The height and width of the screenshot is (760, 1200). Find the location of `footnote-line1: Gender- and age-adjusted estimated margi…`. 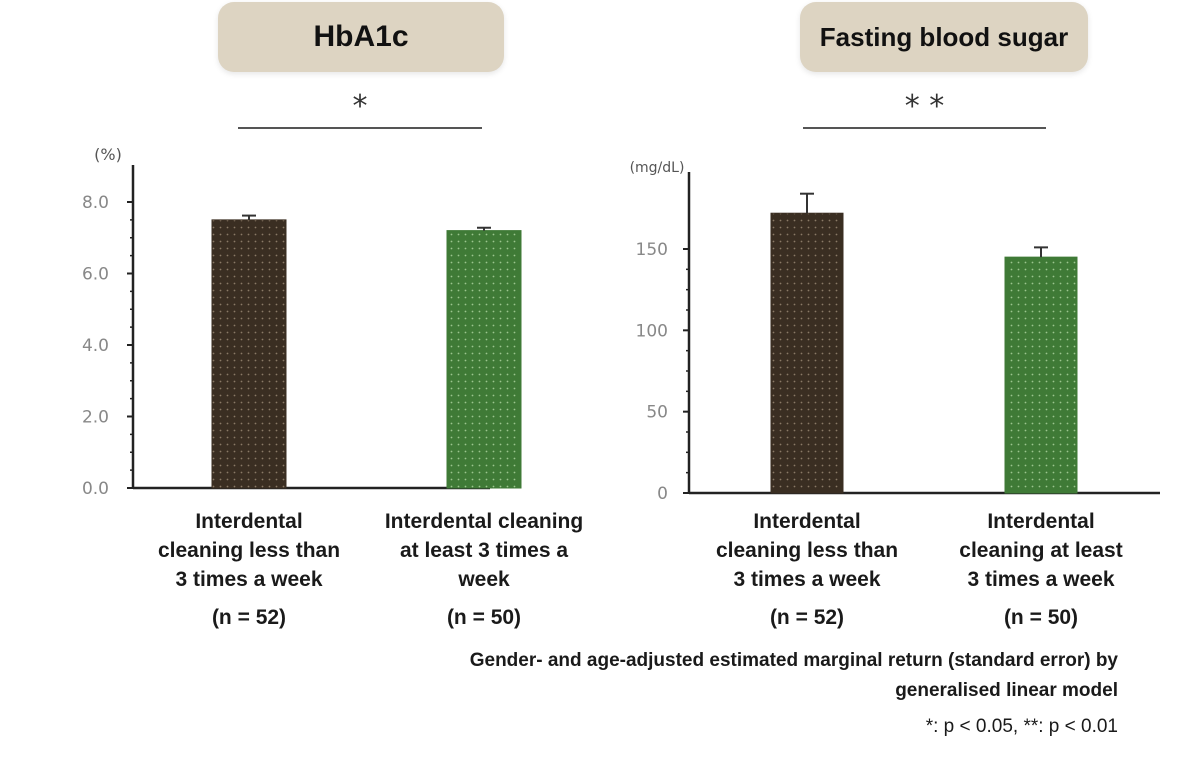

footnote-line1: Gender- and age-adjusted estimated margi… is located at coordinates (793, 660).